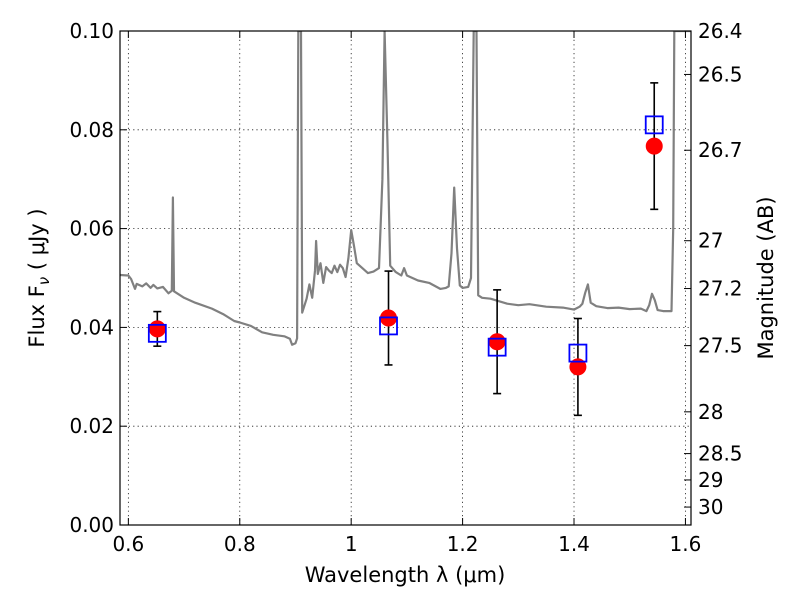  Describe the element at coordinates (91, 525) in the screenshot. I see `y-tick-label: 0.00` at that location.